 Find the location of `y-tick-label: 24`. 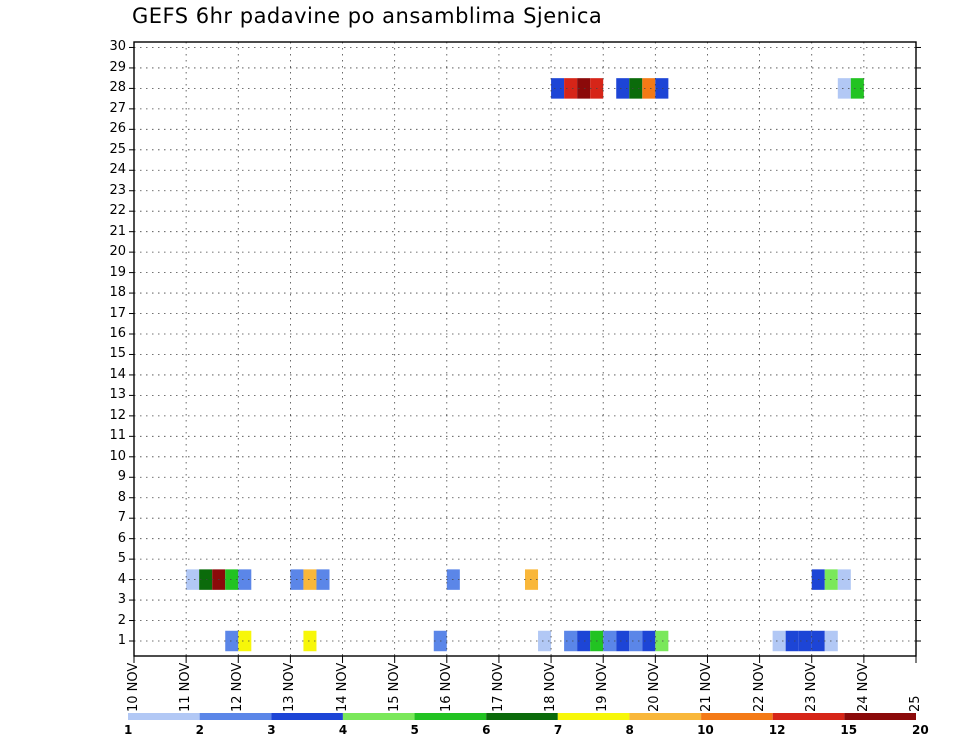

y-tick-label: 24 is located at coordinates (117, 170).